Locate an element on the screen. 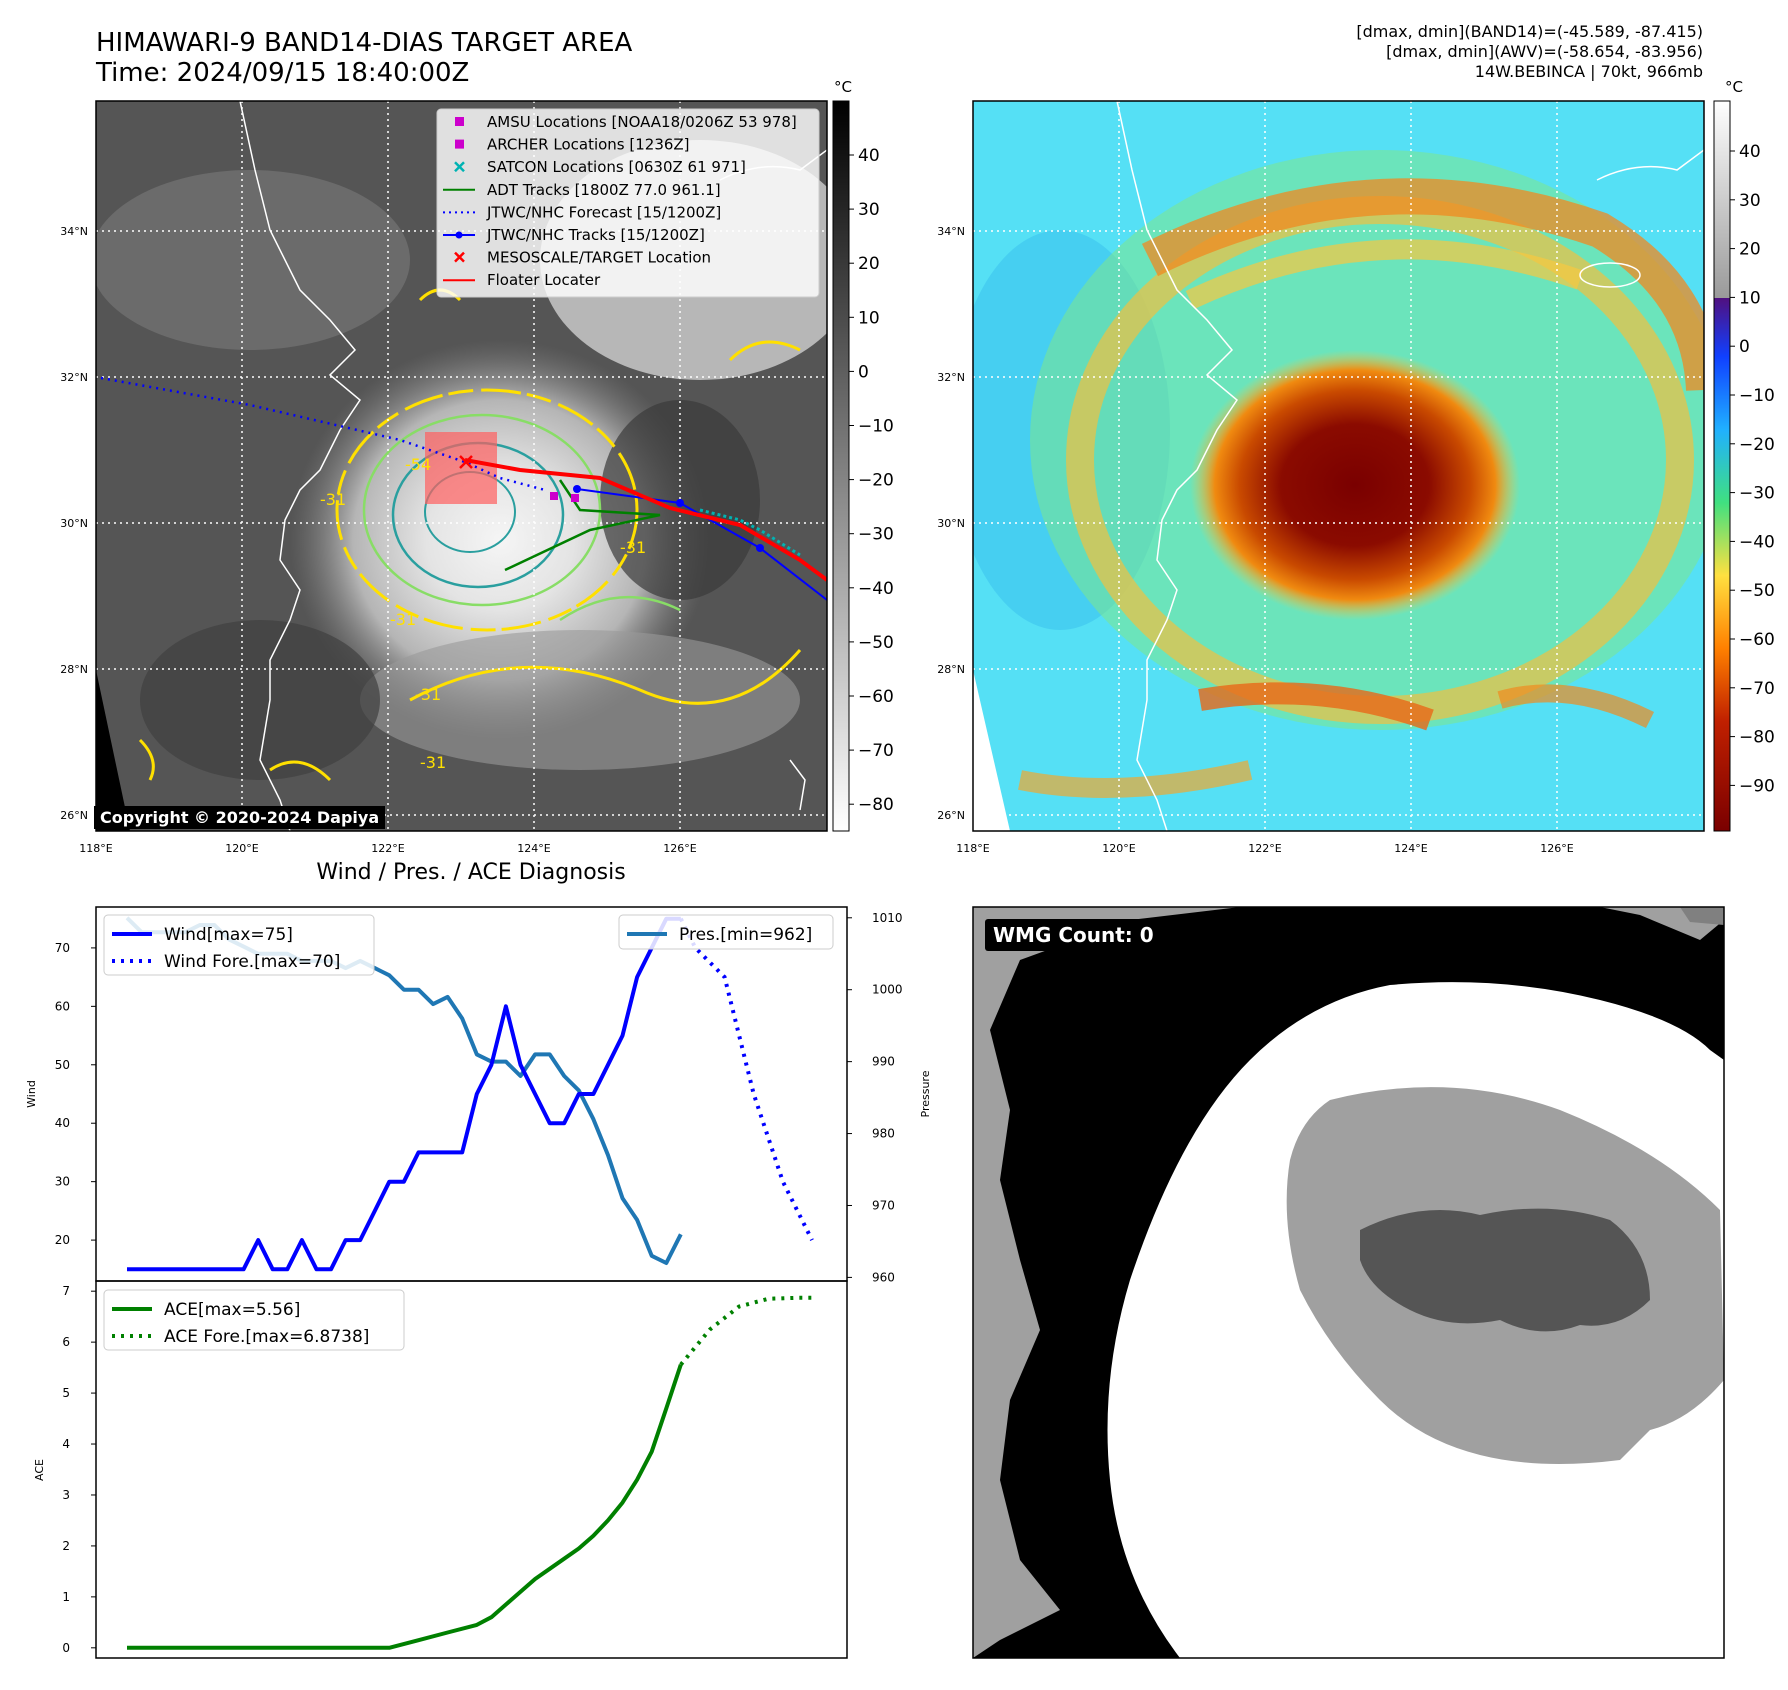 This screenshot has width=1788, height=1690. legend-item: JTWC/NHC Forecast [15/1200Z] is located at coordinates (582, 212).